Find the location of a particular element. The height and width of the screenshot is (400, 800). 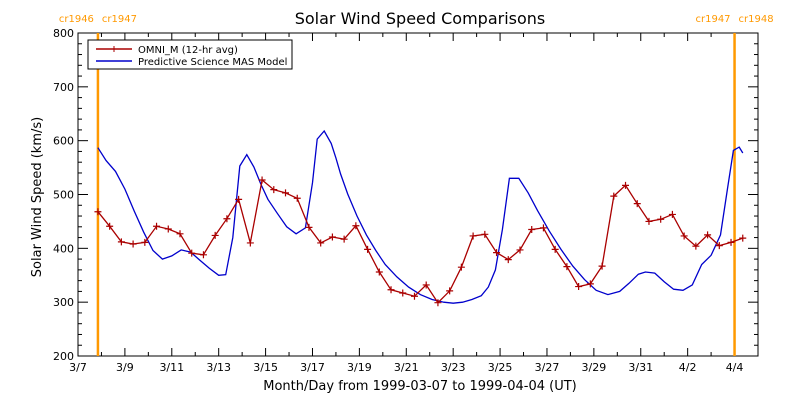

y-tick-label: 800 is located at coordinates (63, 33).